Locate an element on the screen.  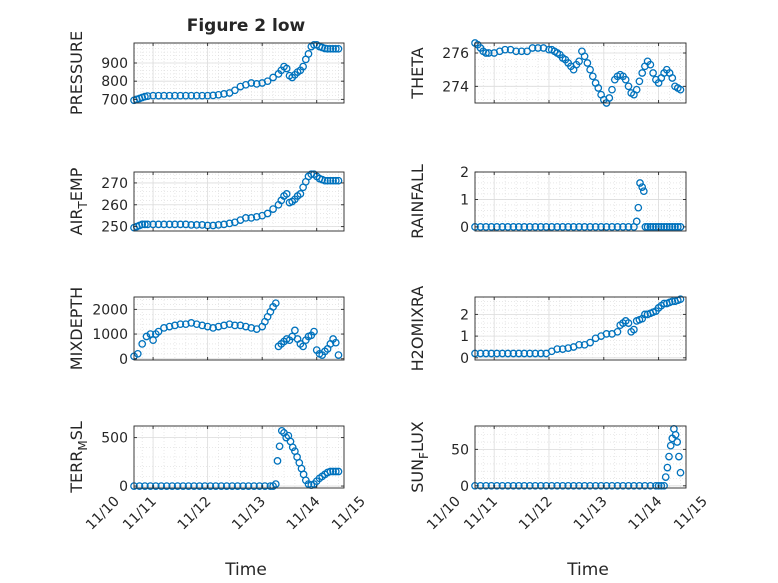
y-tick-label: 250 is located at coordinates (114, 228).